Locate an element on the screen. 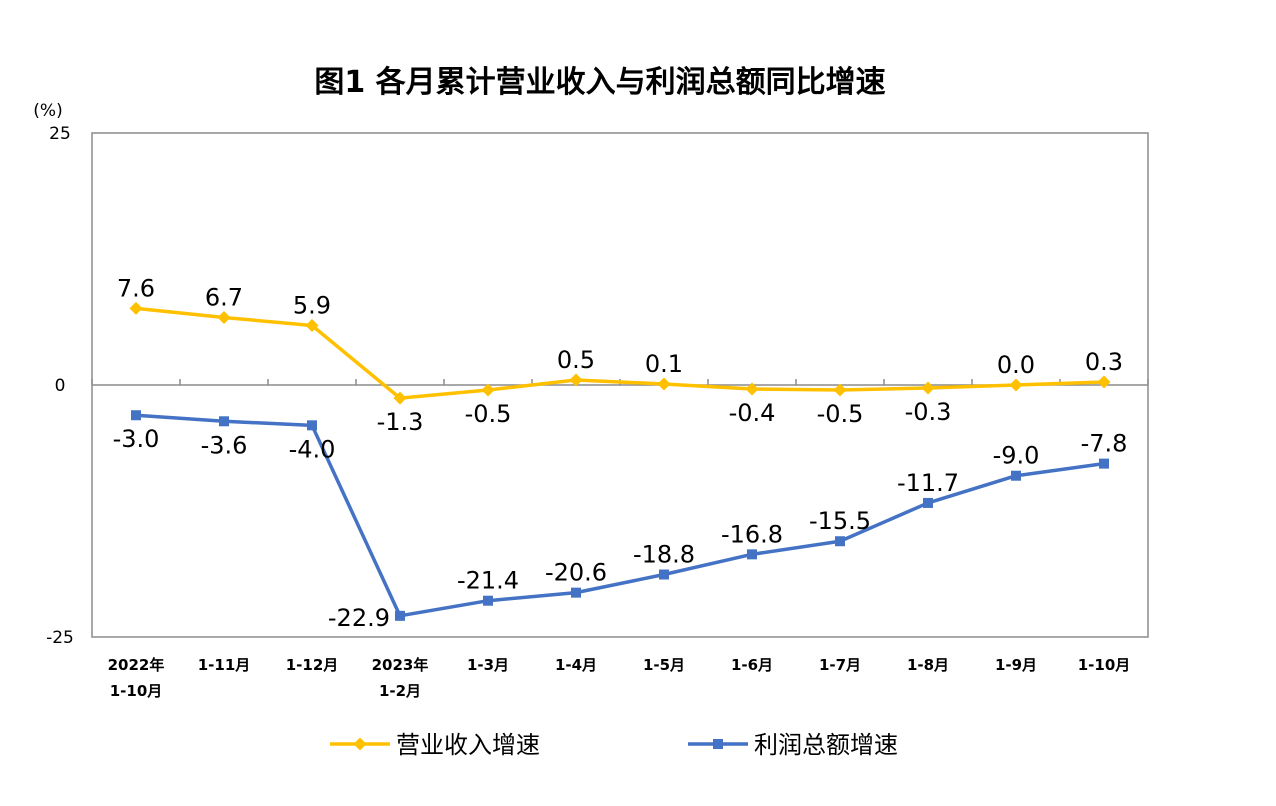  data-label: 0.5 is located at coordinates (576, 360).